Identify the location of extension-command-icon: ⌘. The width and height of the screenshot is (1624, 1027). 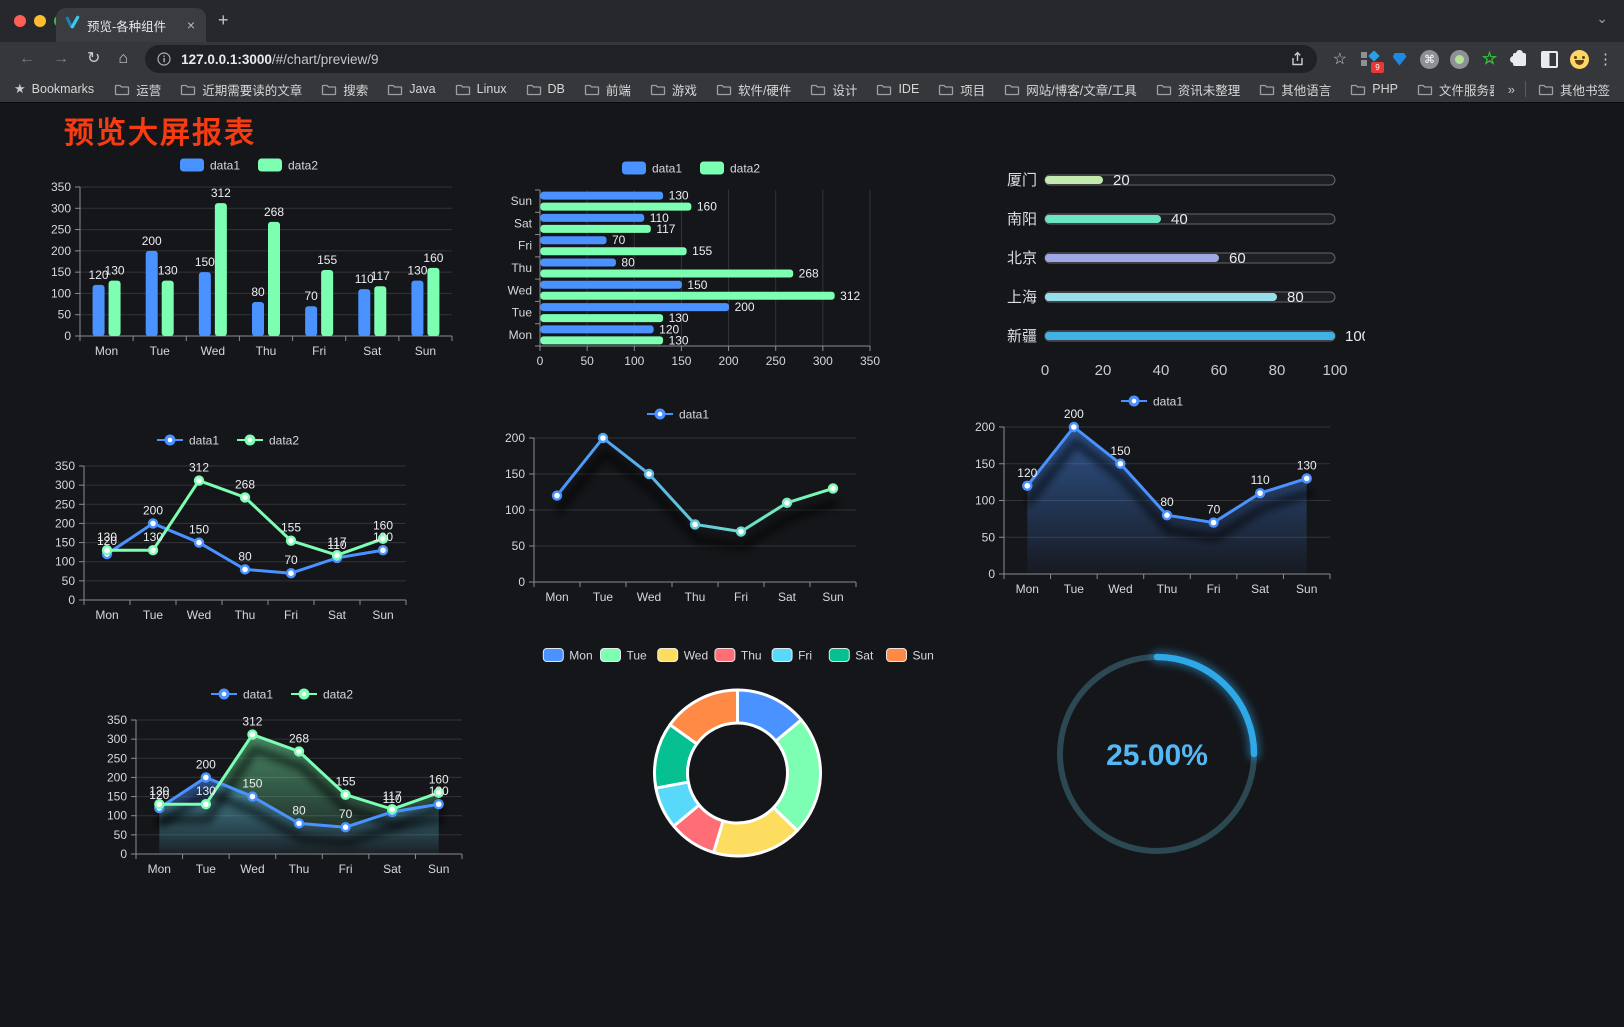
(1429, 59).